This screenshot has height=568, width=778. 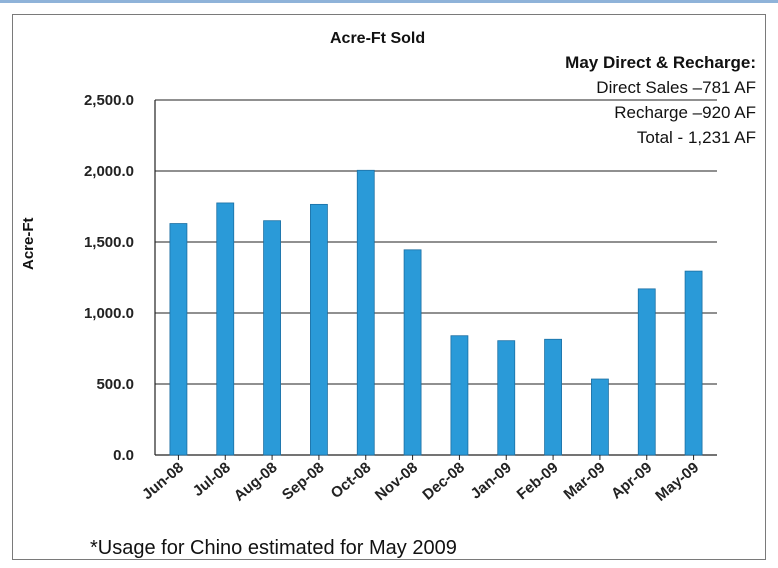 I want to click on annotation-line-direct: Direct Sales –781 AF, so click(x=676, y=87).